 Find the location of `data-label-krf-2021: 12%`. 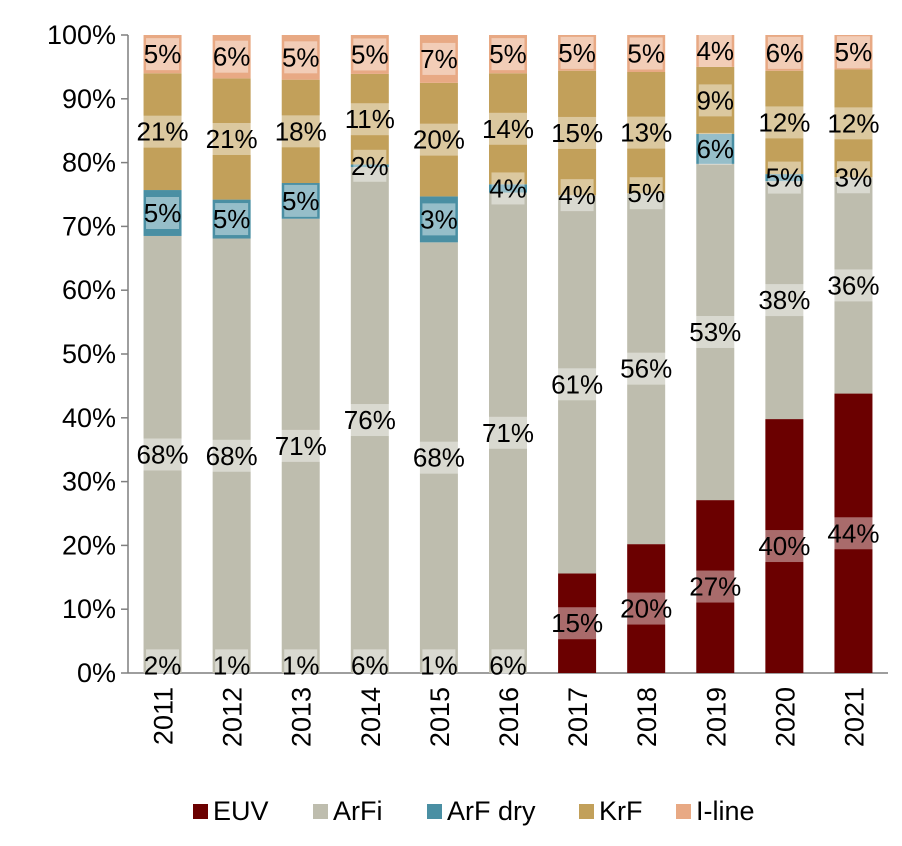

data-label-krf-2021: 12% is located at coordinates (853, 123).